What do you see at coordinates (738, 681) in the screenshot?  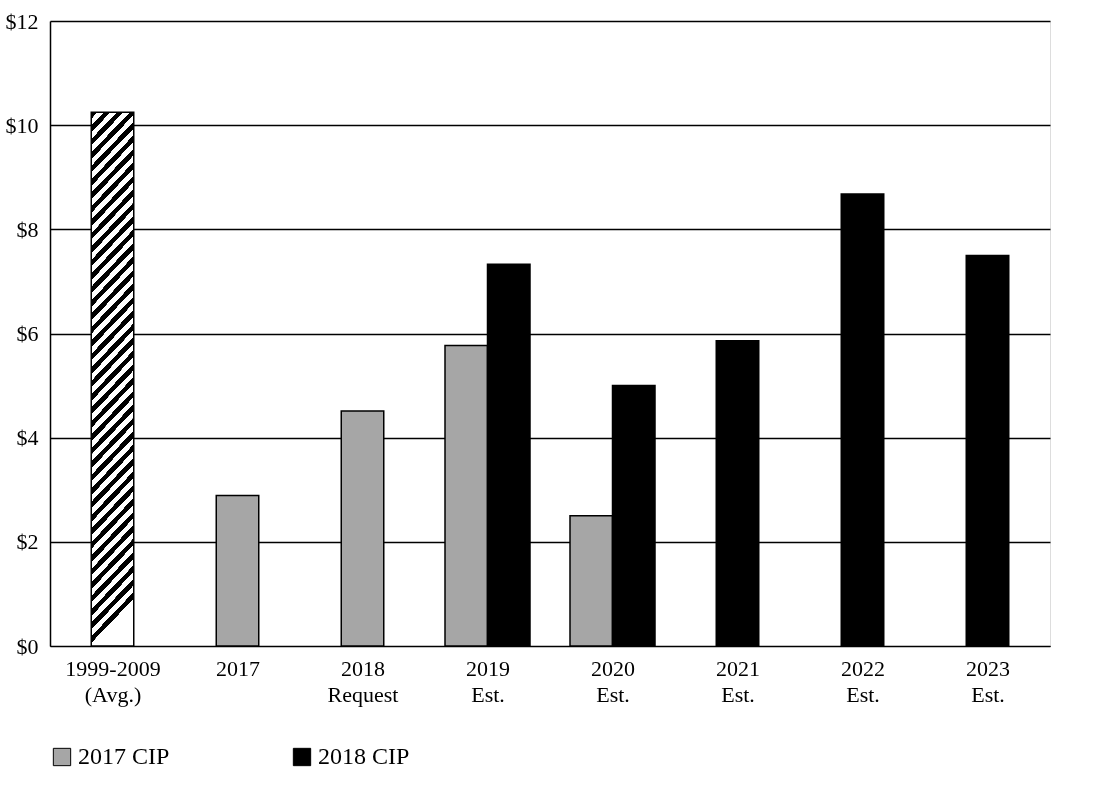 I see `x-tick-label: 2021 Est.` at bounding box center [738, 681].